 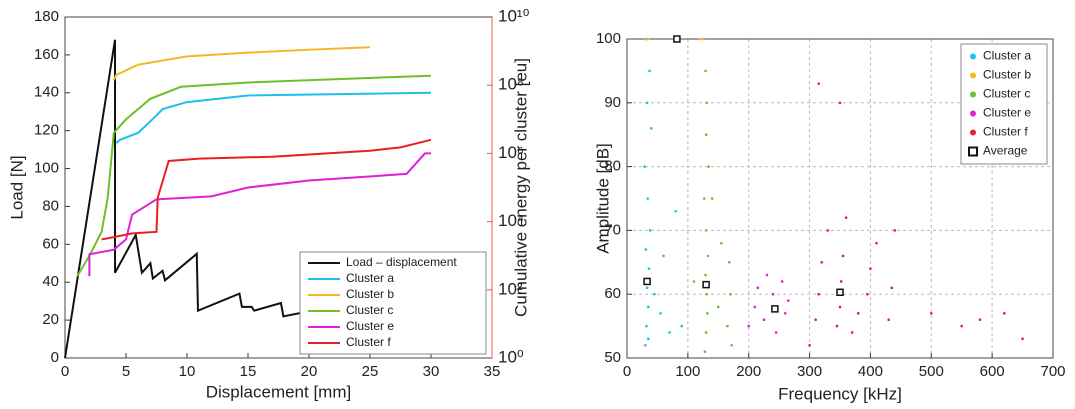 I want to click on y-tick-label: 50, so click(x=612, y=357).